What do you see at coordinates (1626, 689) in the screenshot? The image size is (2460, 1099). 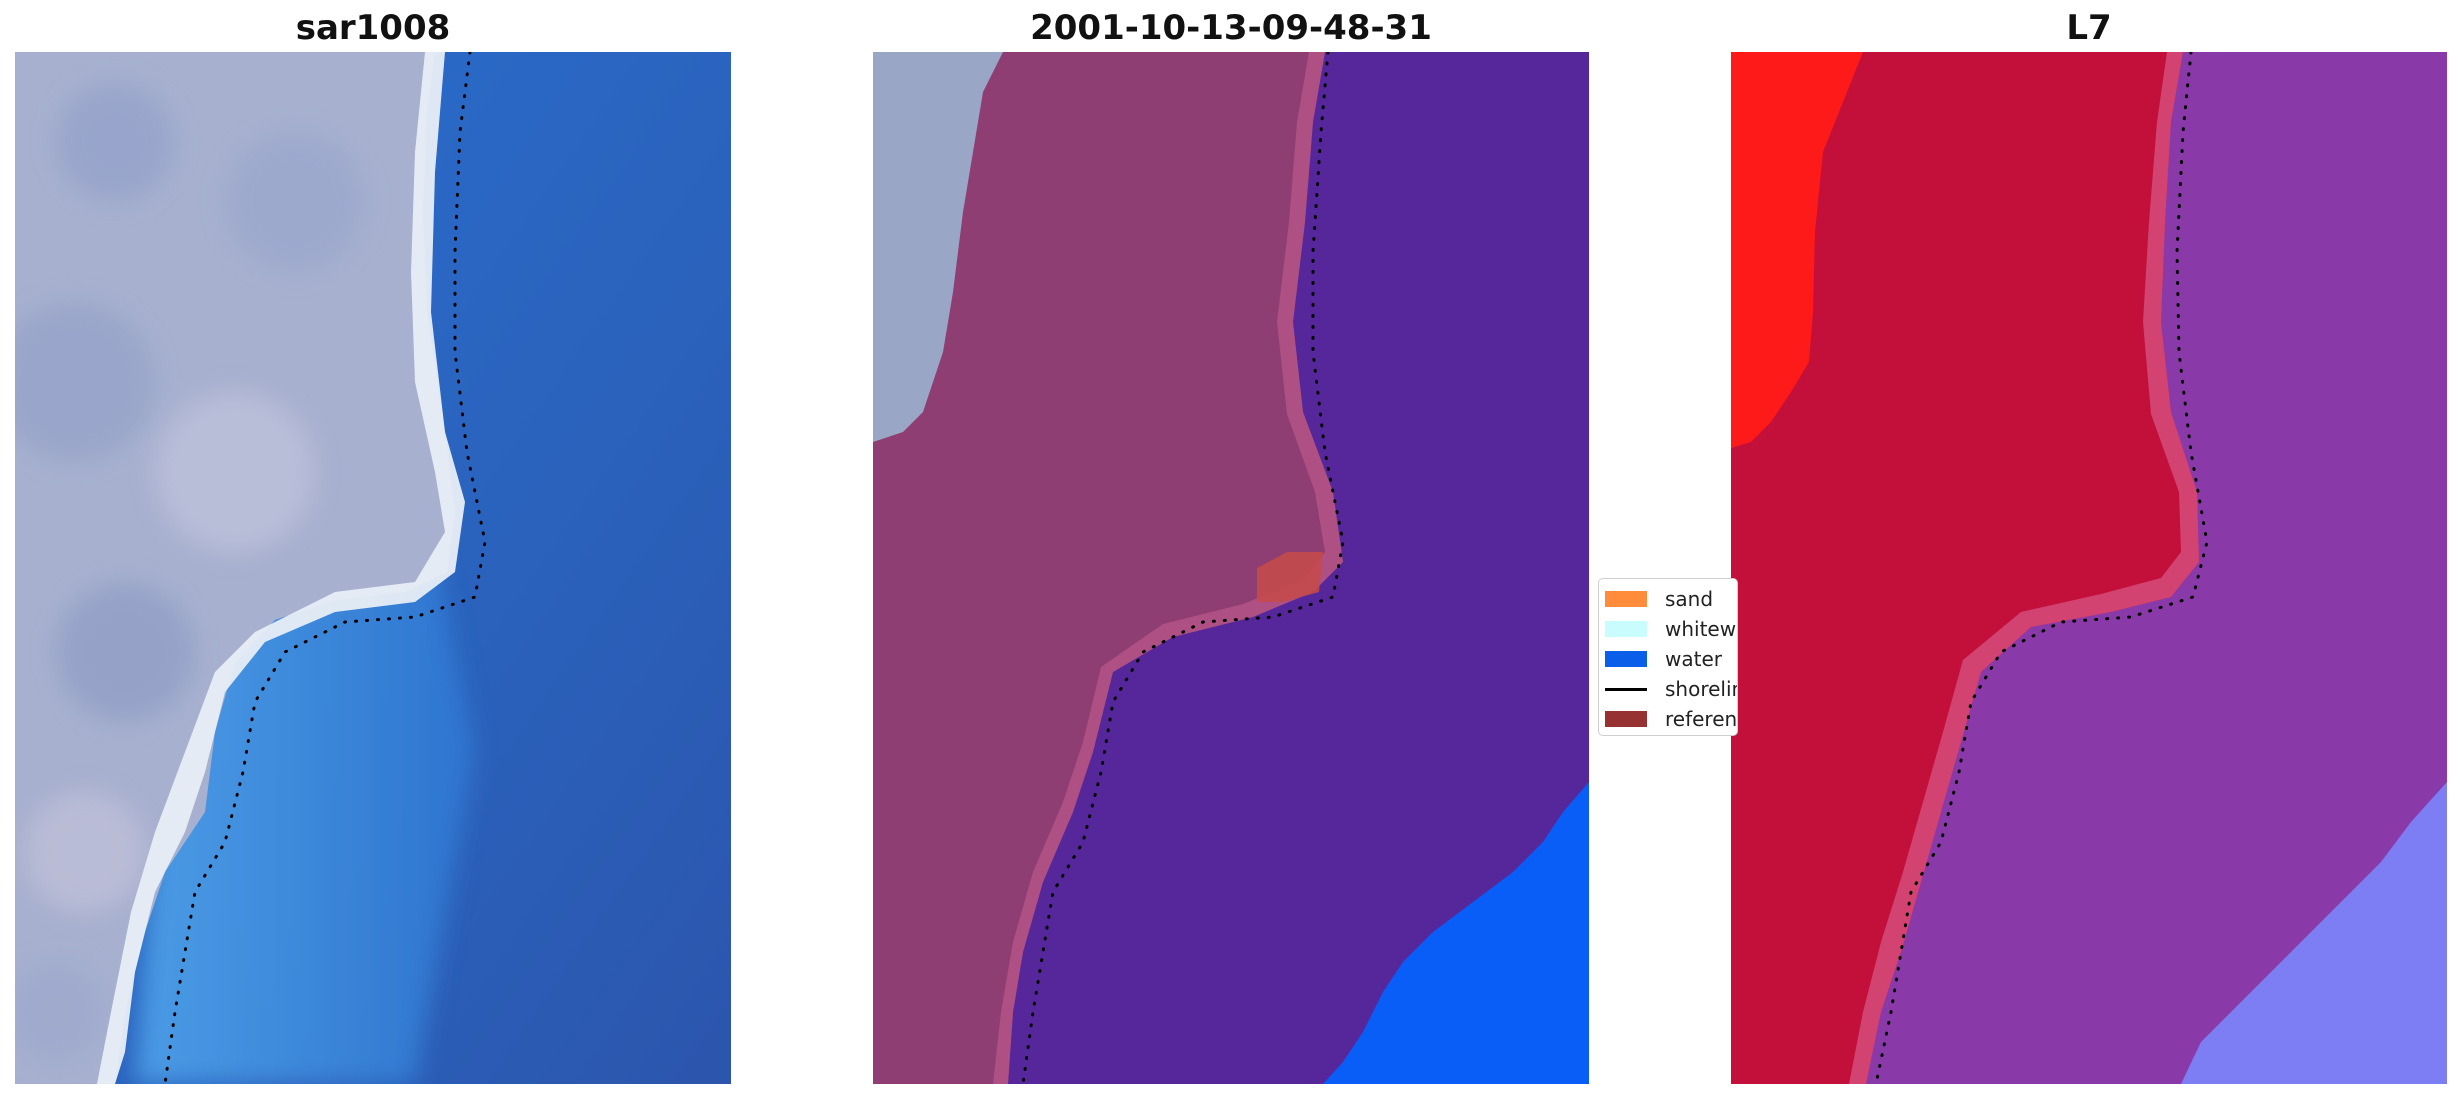 I see `shoreline-line-swatch` at bounding box center [1626, 689].